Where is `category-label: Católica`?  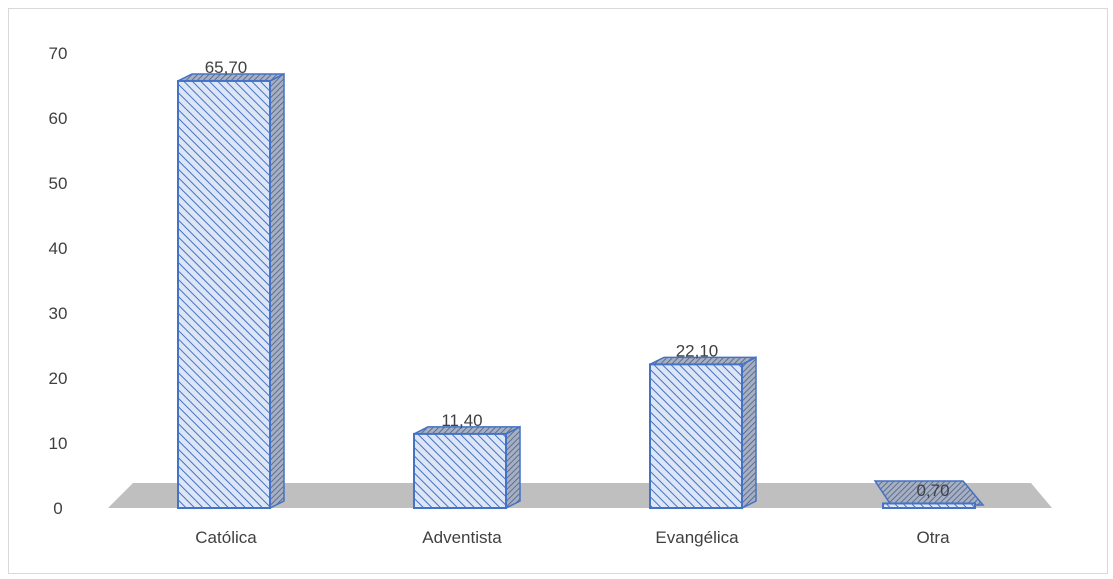
category-label: Católica is located at coordinates (226, 537).